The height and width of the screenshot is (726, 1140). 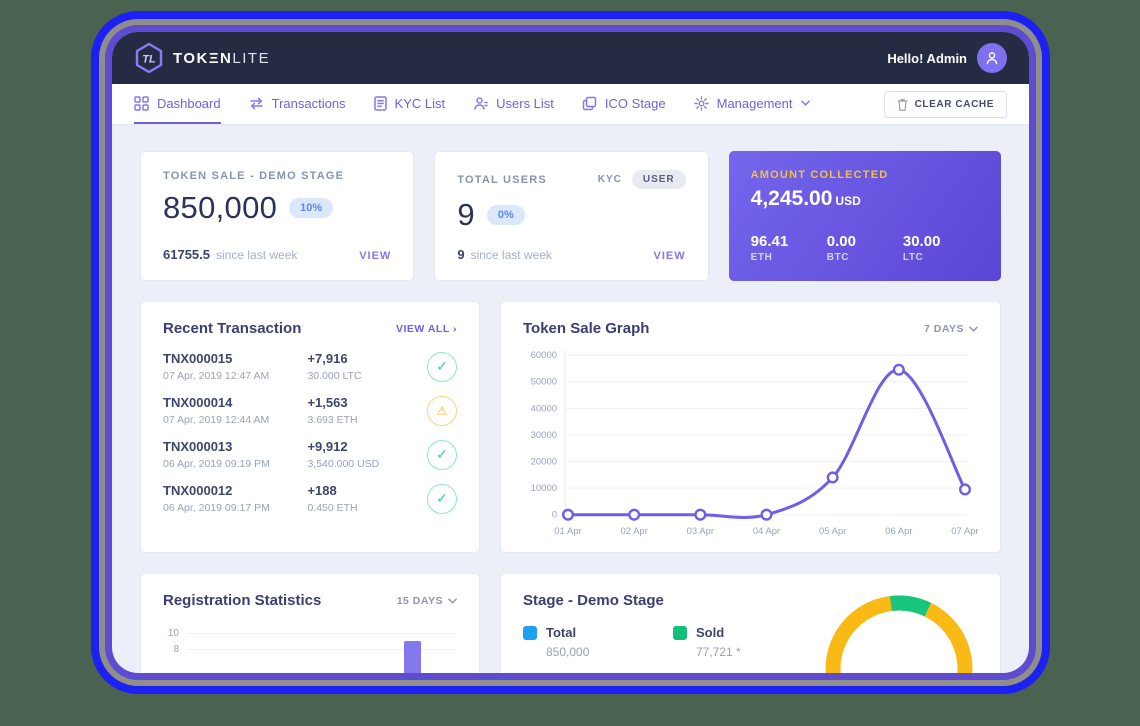 What do you see at coordinates (669, 256) in the screenshot?
I see `total-users-view-link: VIEW` at bounding box center [669, 256].